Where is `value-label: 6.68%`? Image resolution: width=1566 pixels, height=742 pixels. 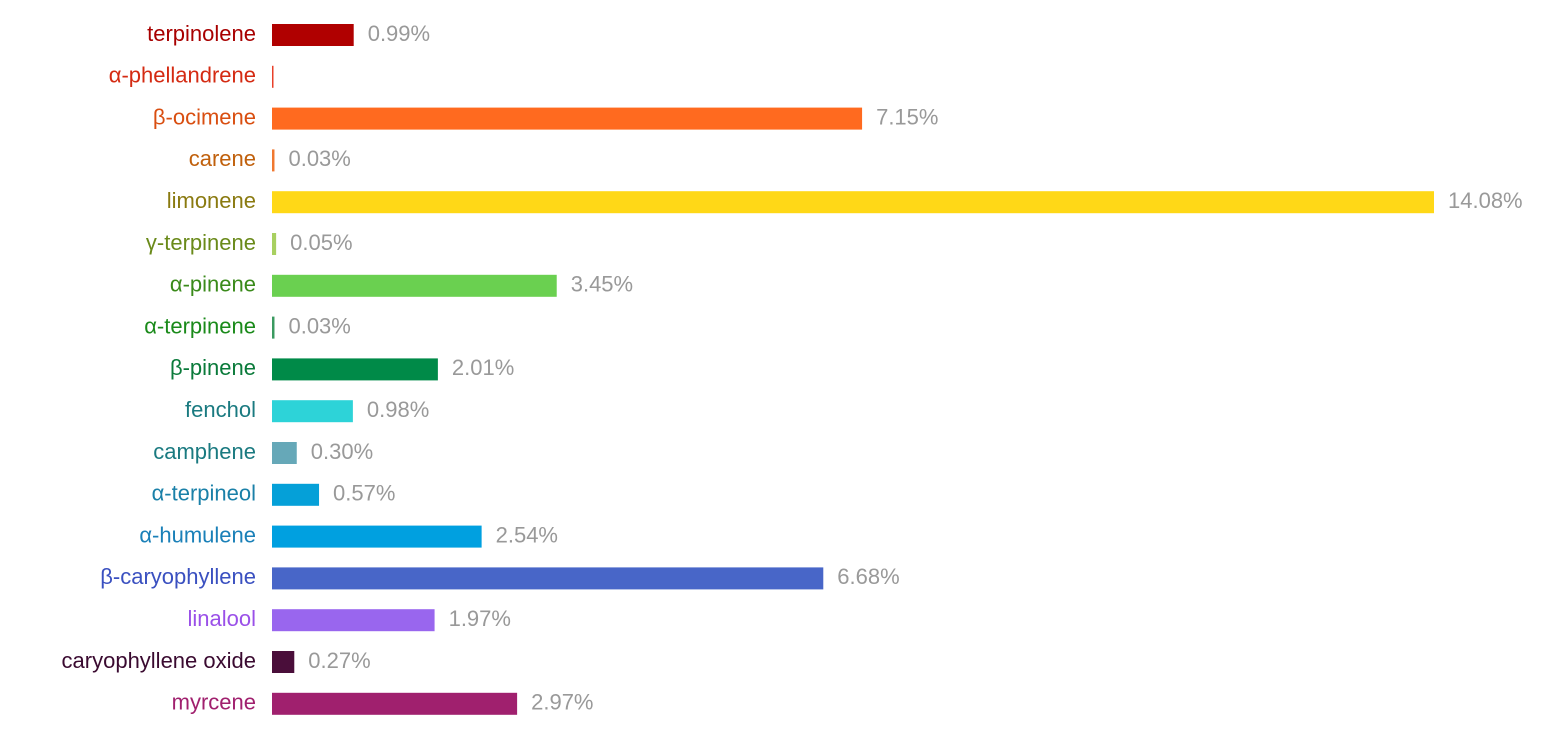
value-label: 6.68% is located at coordinates (868, 576).